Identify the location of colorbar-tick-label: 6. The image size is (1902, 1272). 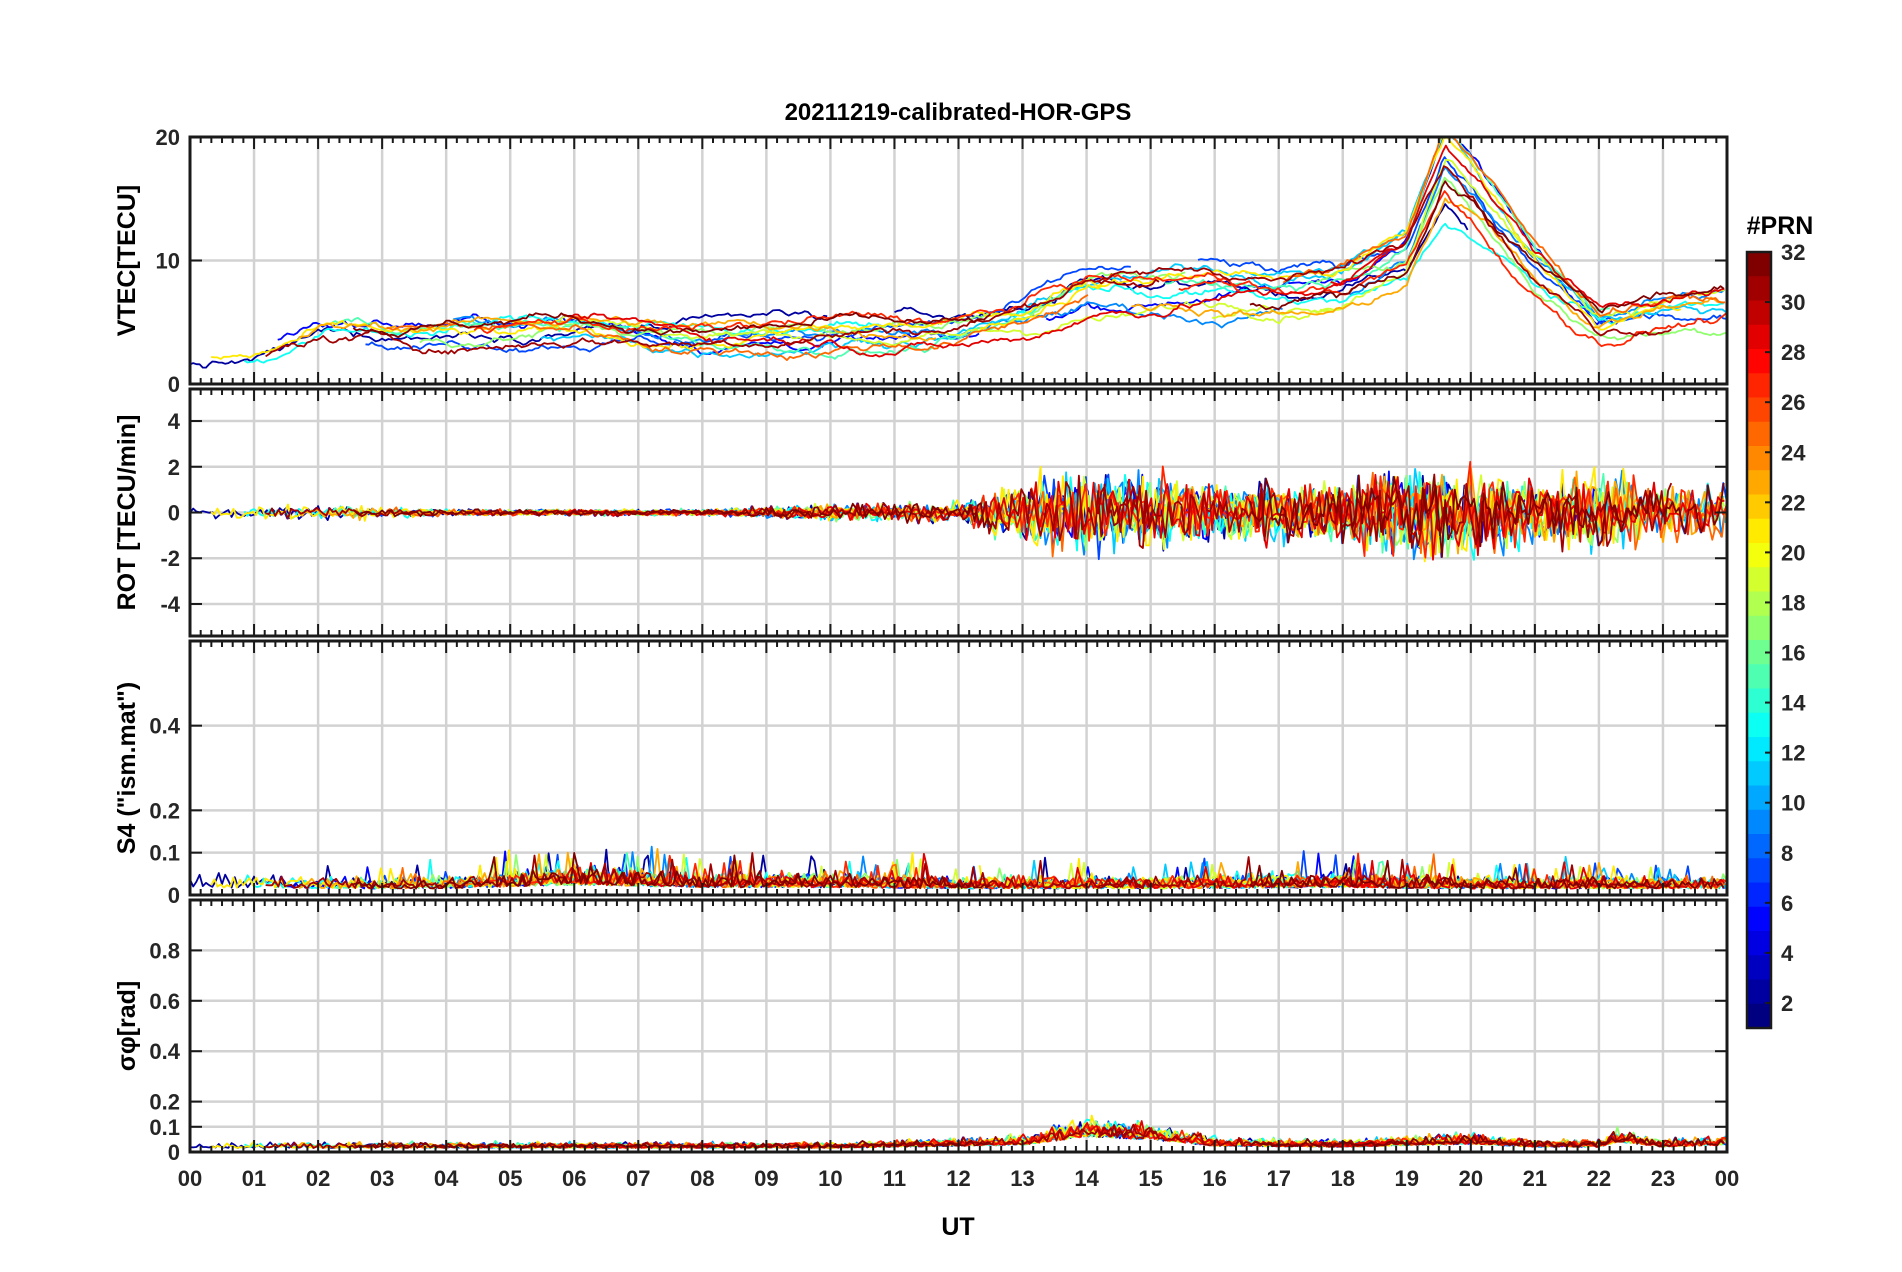
(1787, 903).